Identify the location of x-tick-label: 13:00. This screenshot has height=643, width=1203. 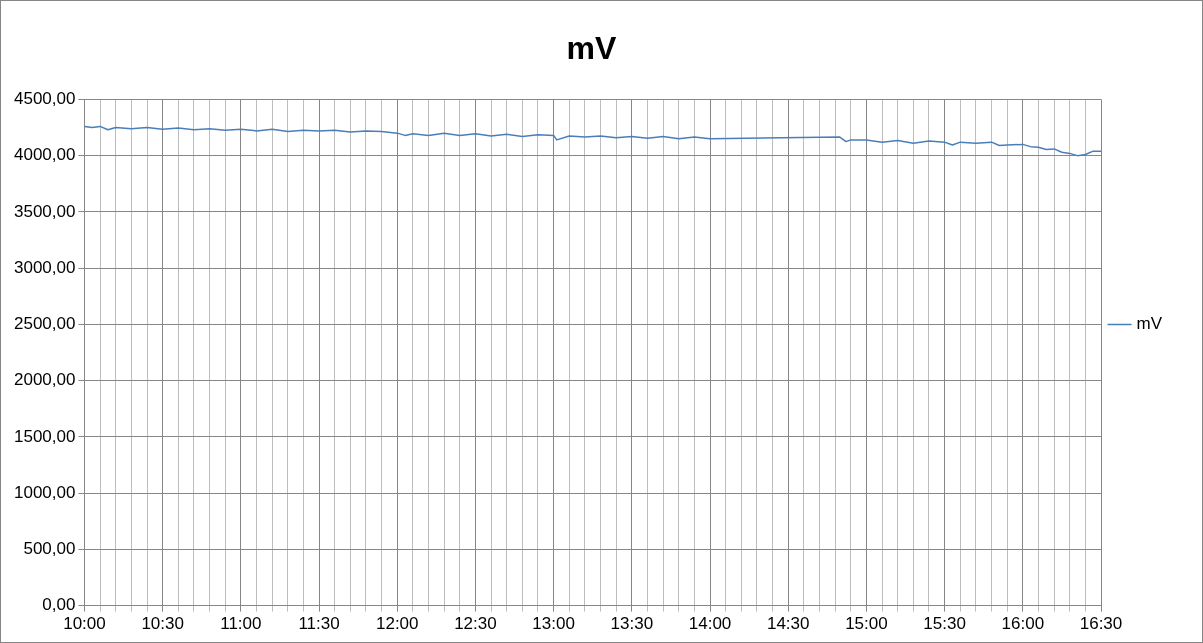
(553, 624).